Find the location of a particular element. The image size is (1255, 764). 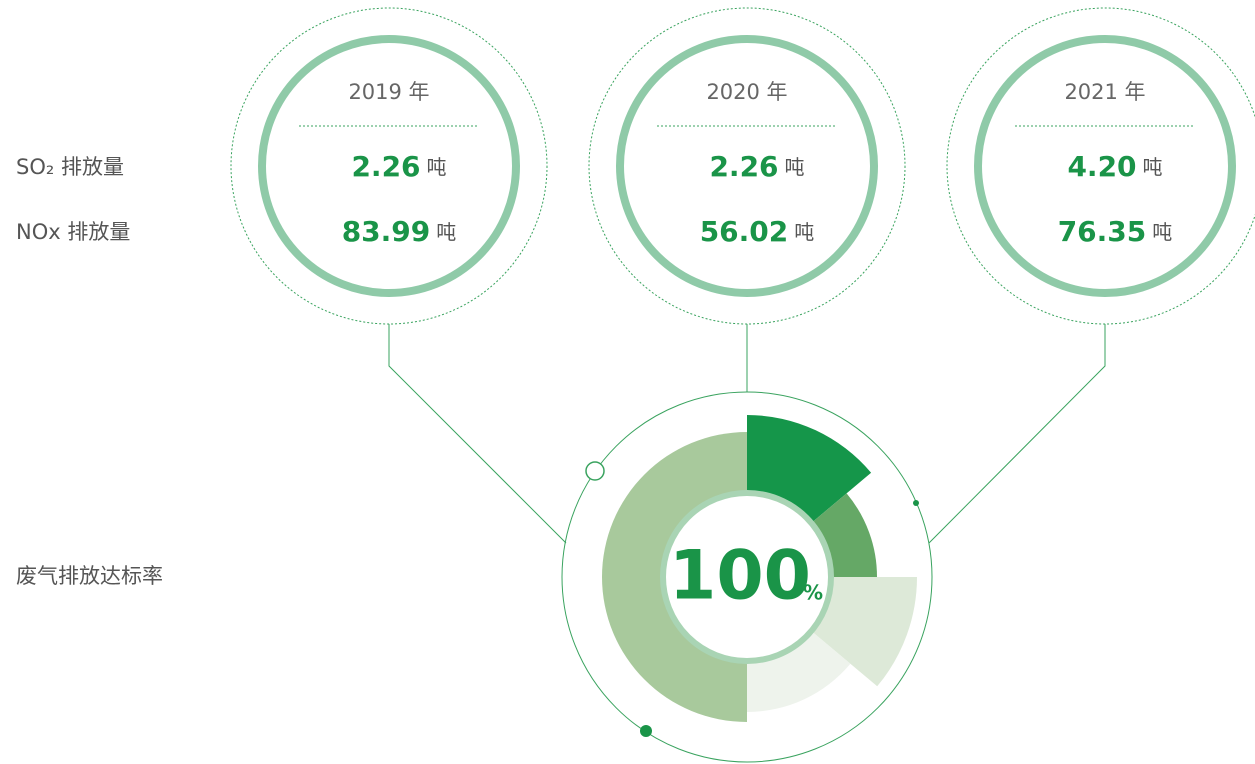

decor-ring is located at coordinates (595, 471).